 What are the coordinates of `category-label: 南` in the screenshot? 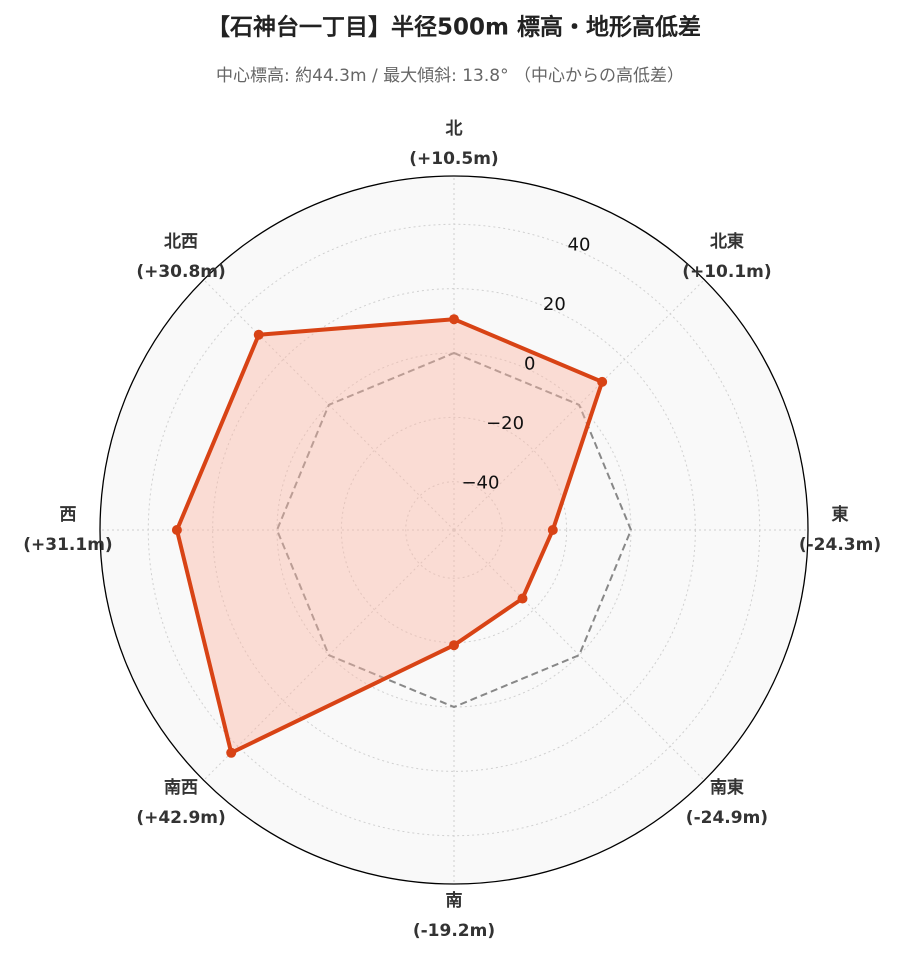 It's located at (454, 900).